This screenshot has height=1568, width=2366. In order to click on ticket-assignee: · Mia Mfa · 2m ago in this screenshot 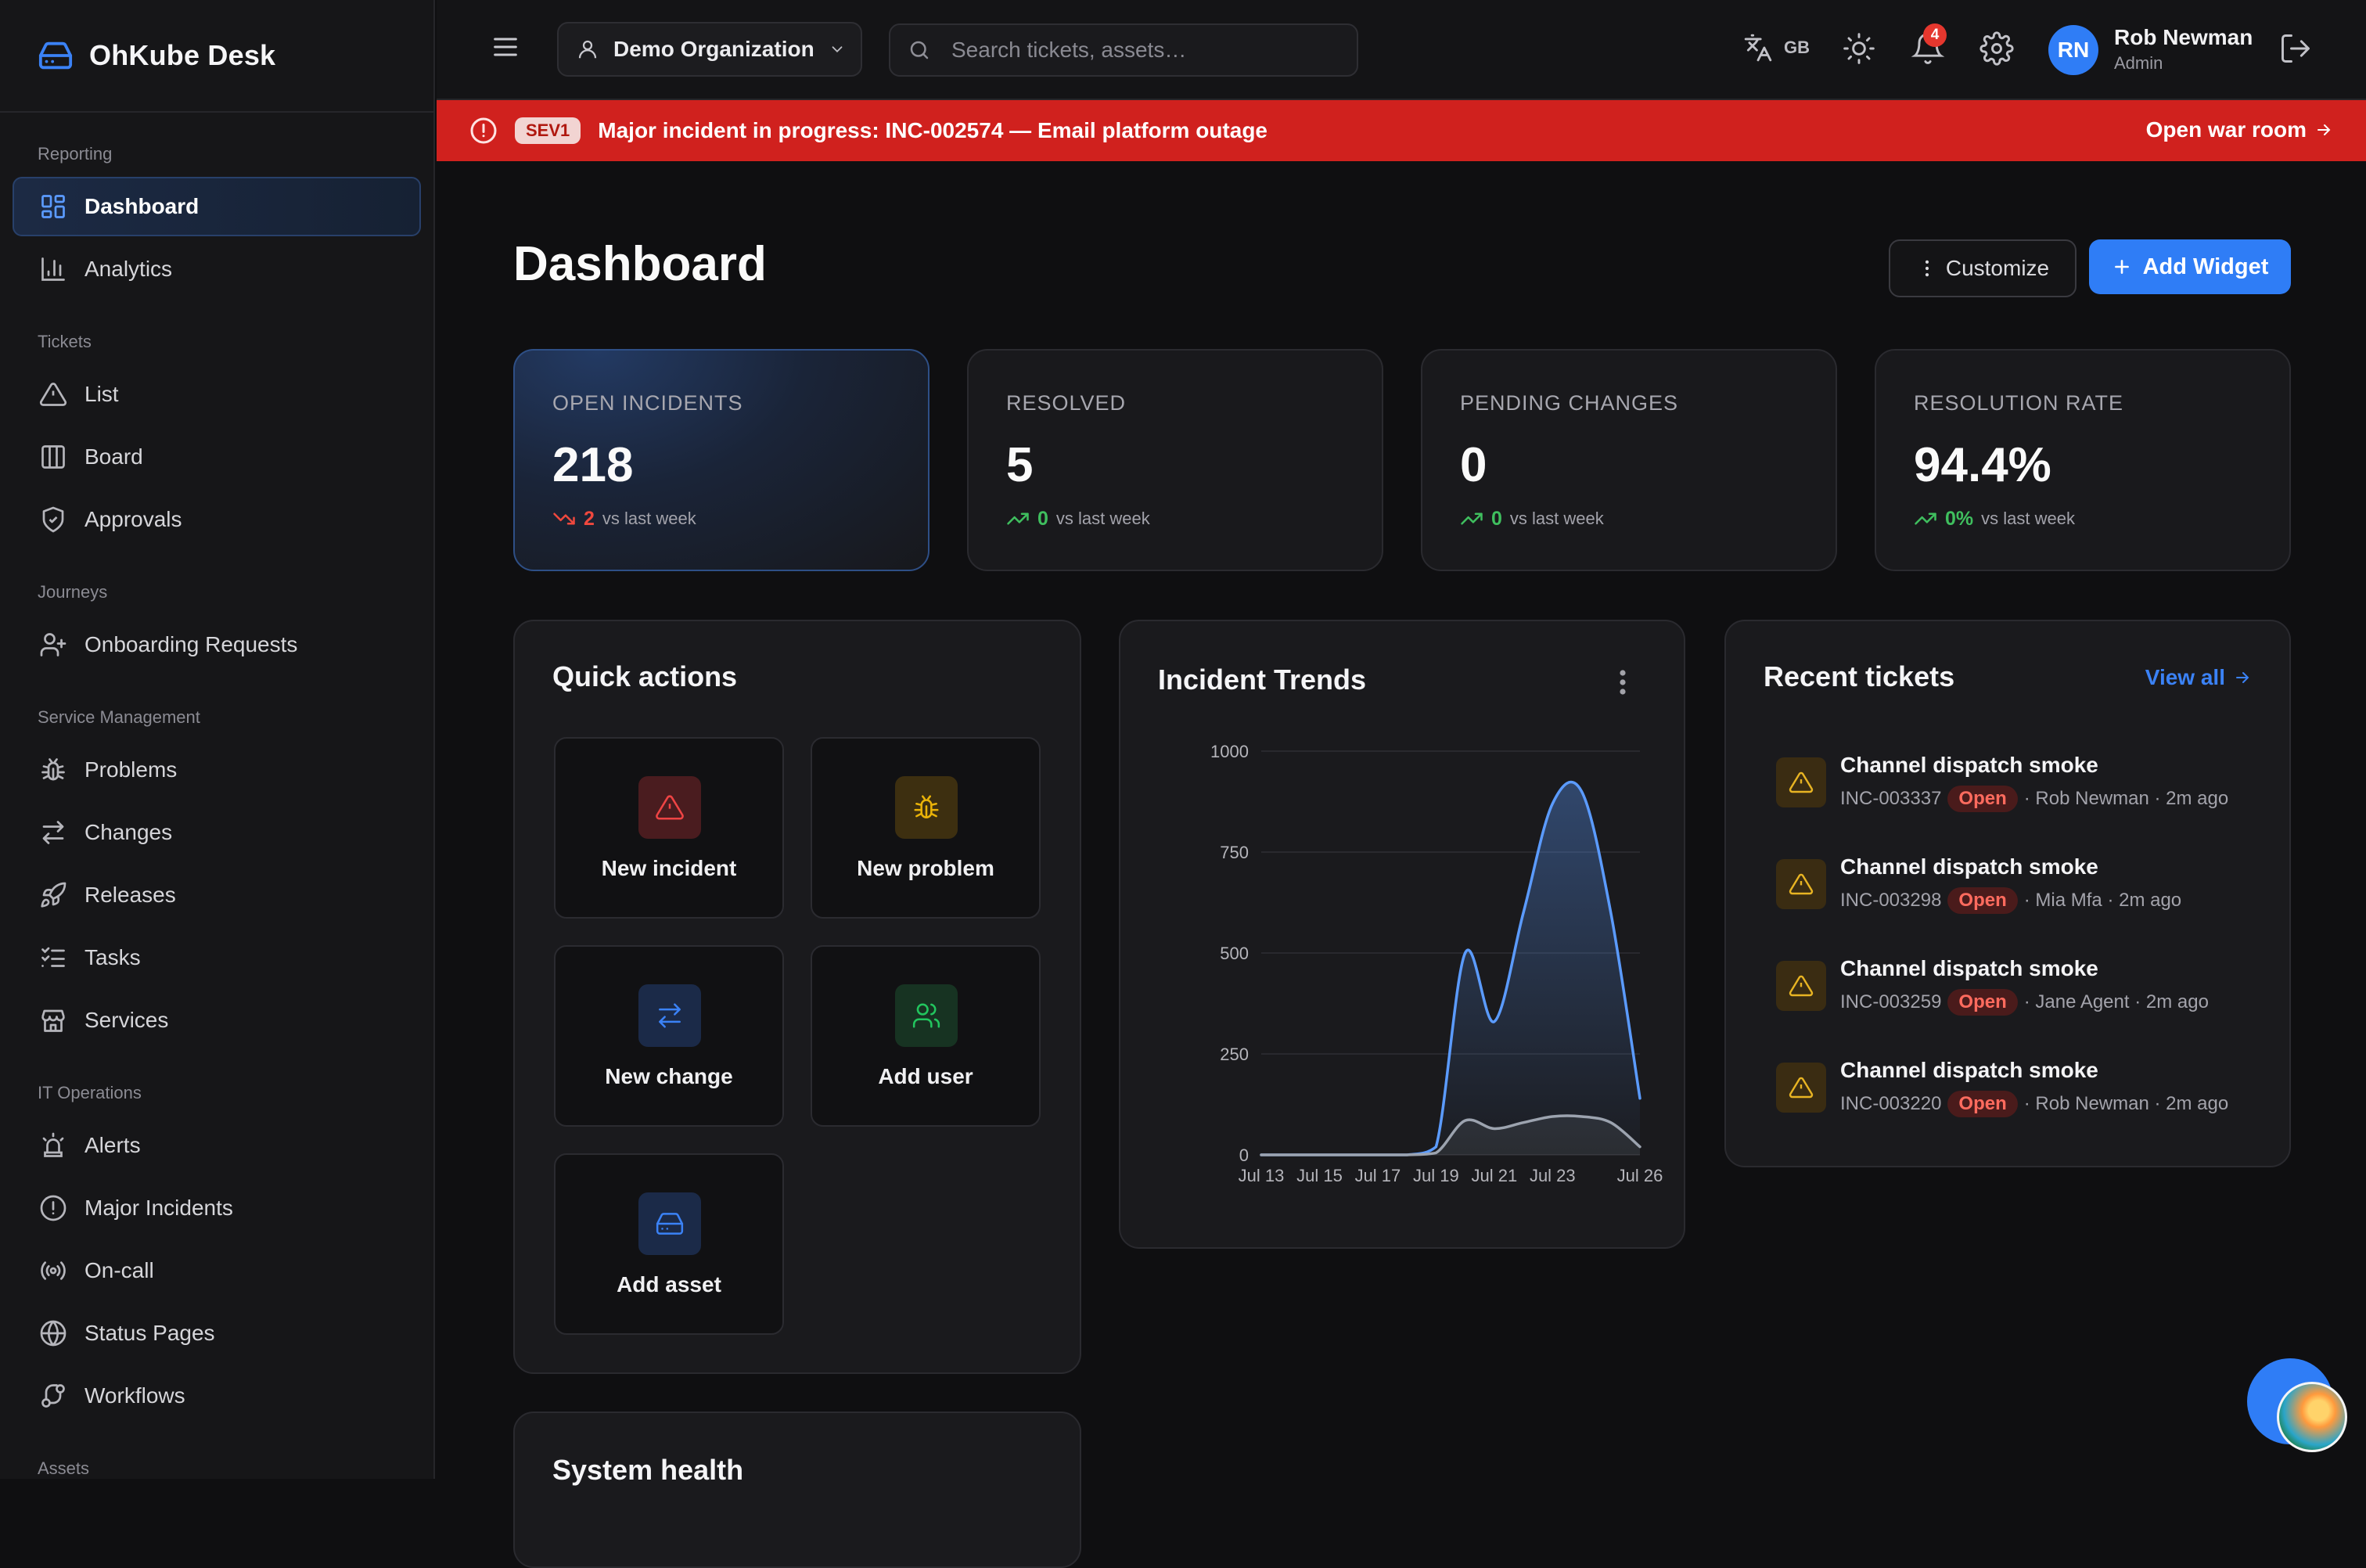, I will do `click(2102, 900)`.